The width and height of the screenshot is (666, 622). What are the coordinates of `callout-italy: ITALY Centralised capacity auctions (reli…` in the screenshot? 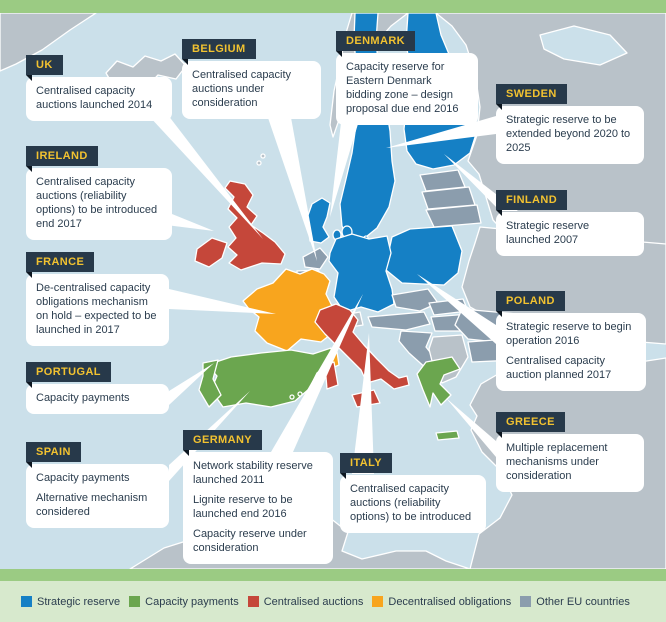 It's located at (413, 493).